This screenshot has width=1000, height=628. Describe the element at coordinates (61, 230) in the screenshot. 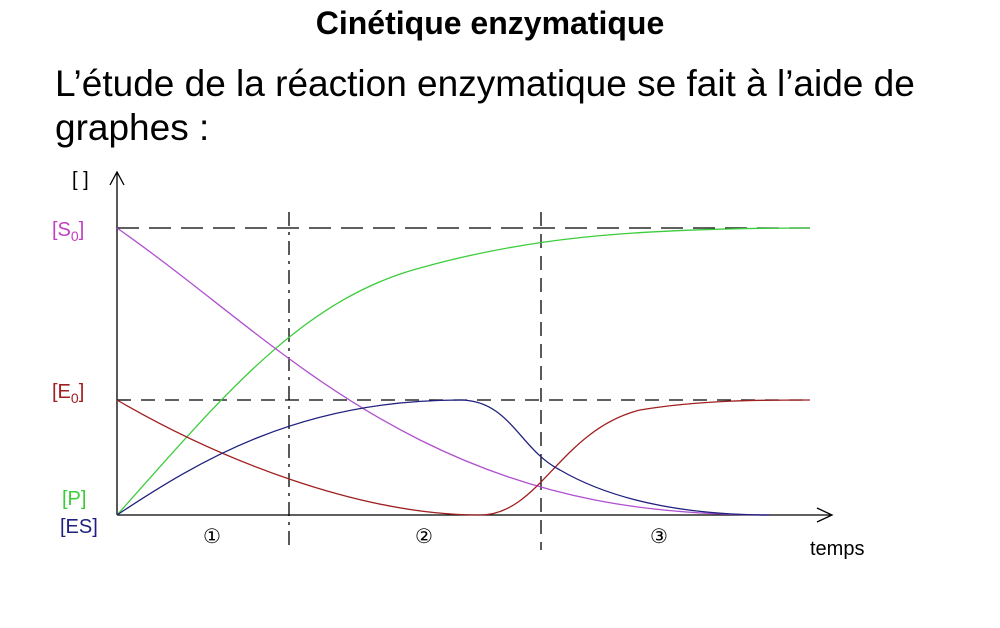

I see `label-part: [S` at that location.